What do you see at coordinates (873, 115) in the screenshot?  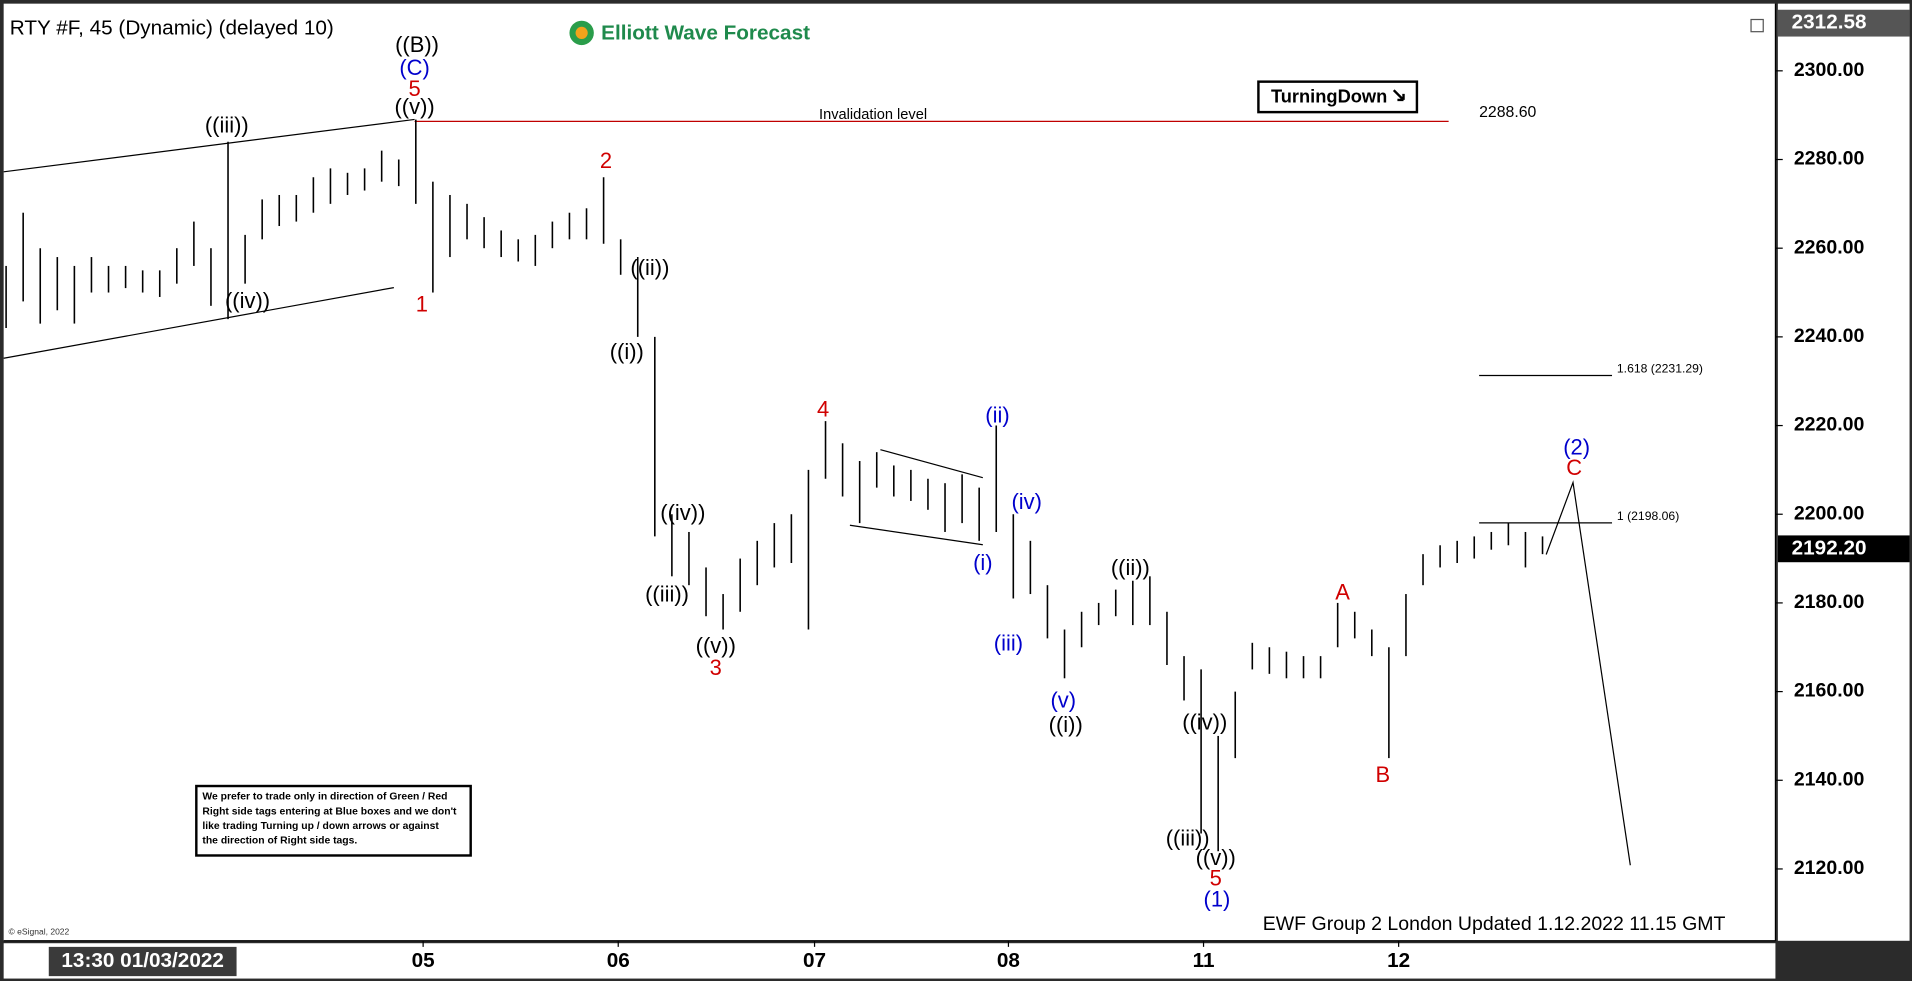 I see `level-name: Invalidation level` at bounding box center [873, 115].